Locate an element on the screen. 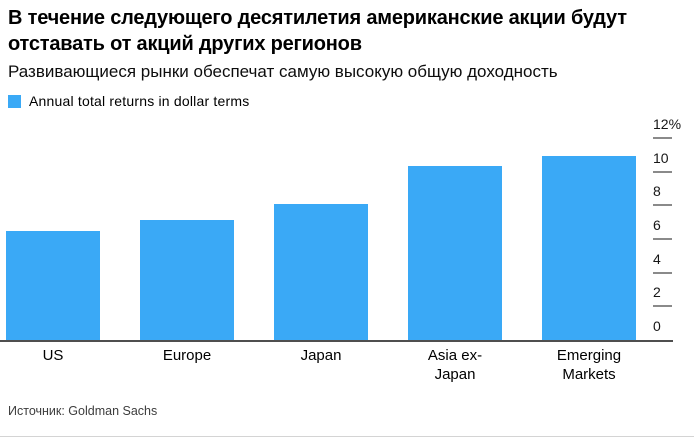 The image size is (694, 437). y-axis-label-12: 12% is located at coordinates (667, 123).